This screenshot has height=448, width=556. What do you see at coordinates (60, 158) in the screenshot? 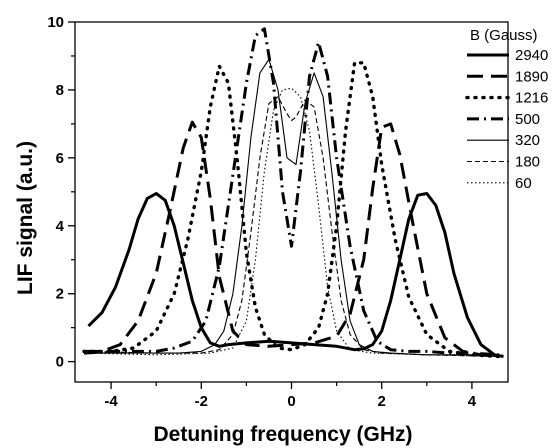
I see `y-tick-label: 6` at bounding box center [60, 158].